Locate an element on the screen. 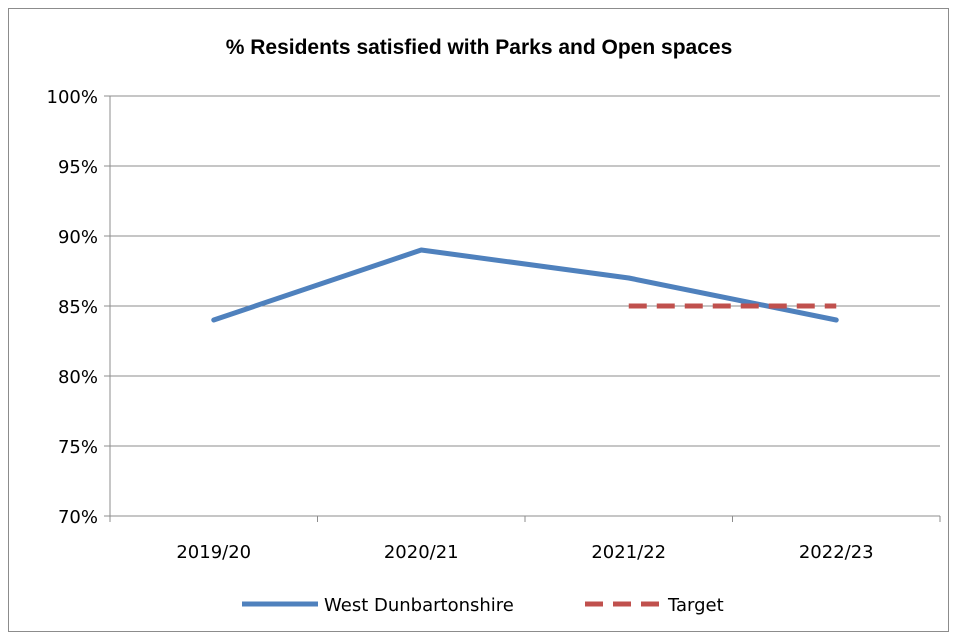 This screenshot has height=642, width=959. x-tick-label: 2020/21 is located at coordinates (421, 552).